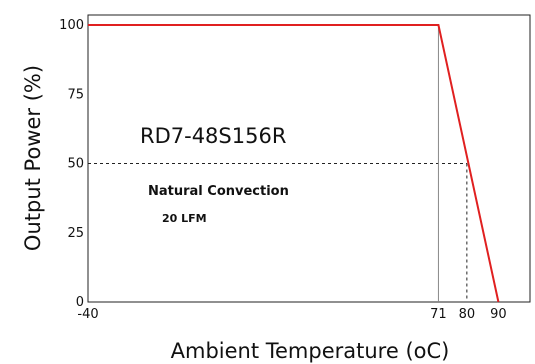 This screenshot has width=535, height=364. What do you see at coordinates (80, 302) in the screenshot?
I see `y-tick-label-0: 0` at bounding box center [80, 302].